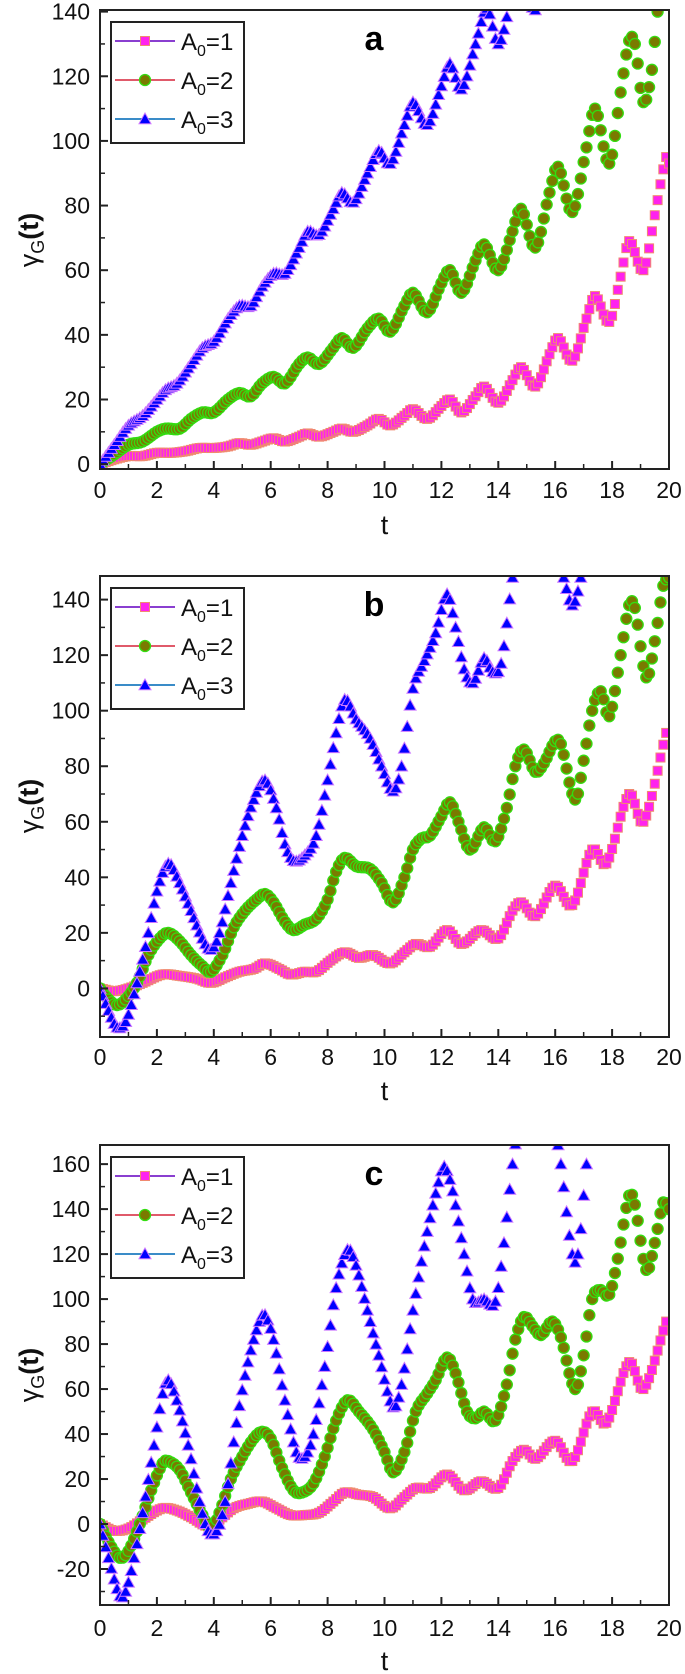 The image size is (685, 1674). What do you see at coordinates (327, 490) in the screenshot?
I see `x-tick-label: 8` at bounding box center [327, 490].